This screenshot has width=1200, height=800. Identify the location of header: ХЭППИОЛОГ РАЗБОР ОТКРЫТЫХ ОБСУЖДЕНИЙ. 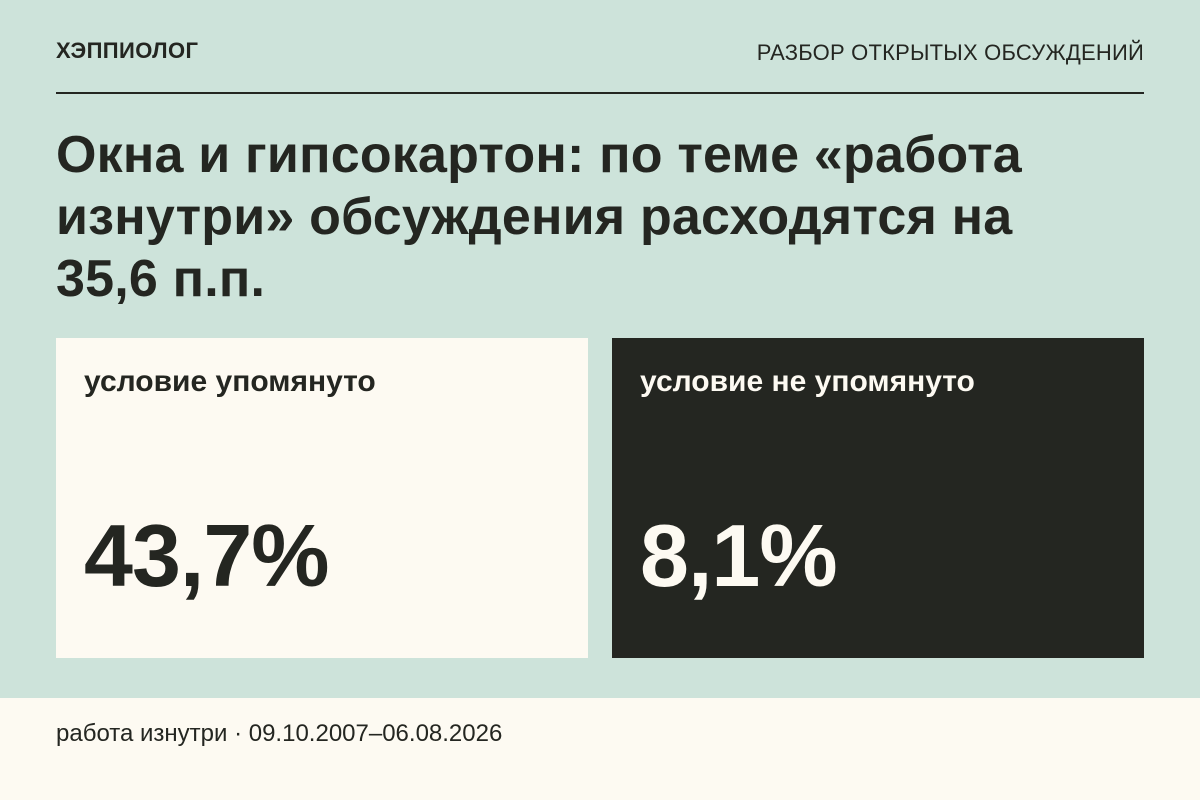
(600, 65).